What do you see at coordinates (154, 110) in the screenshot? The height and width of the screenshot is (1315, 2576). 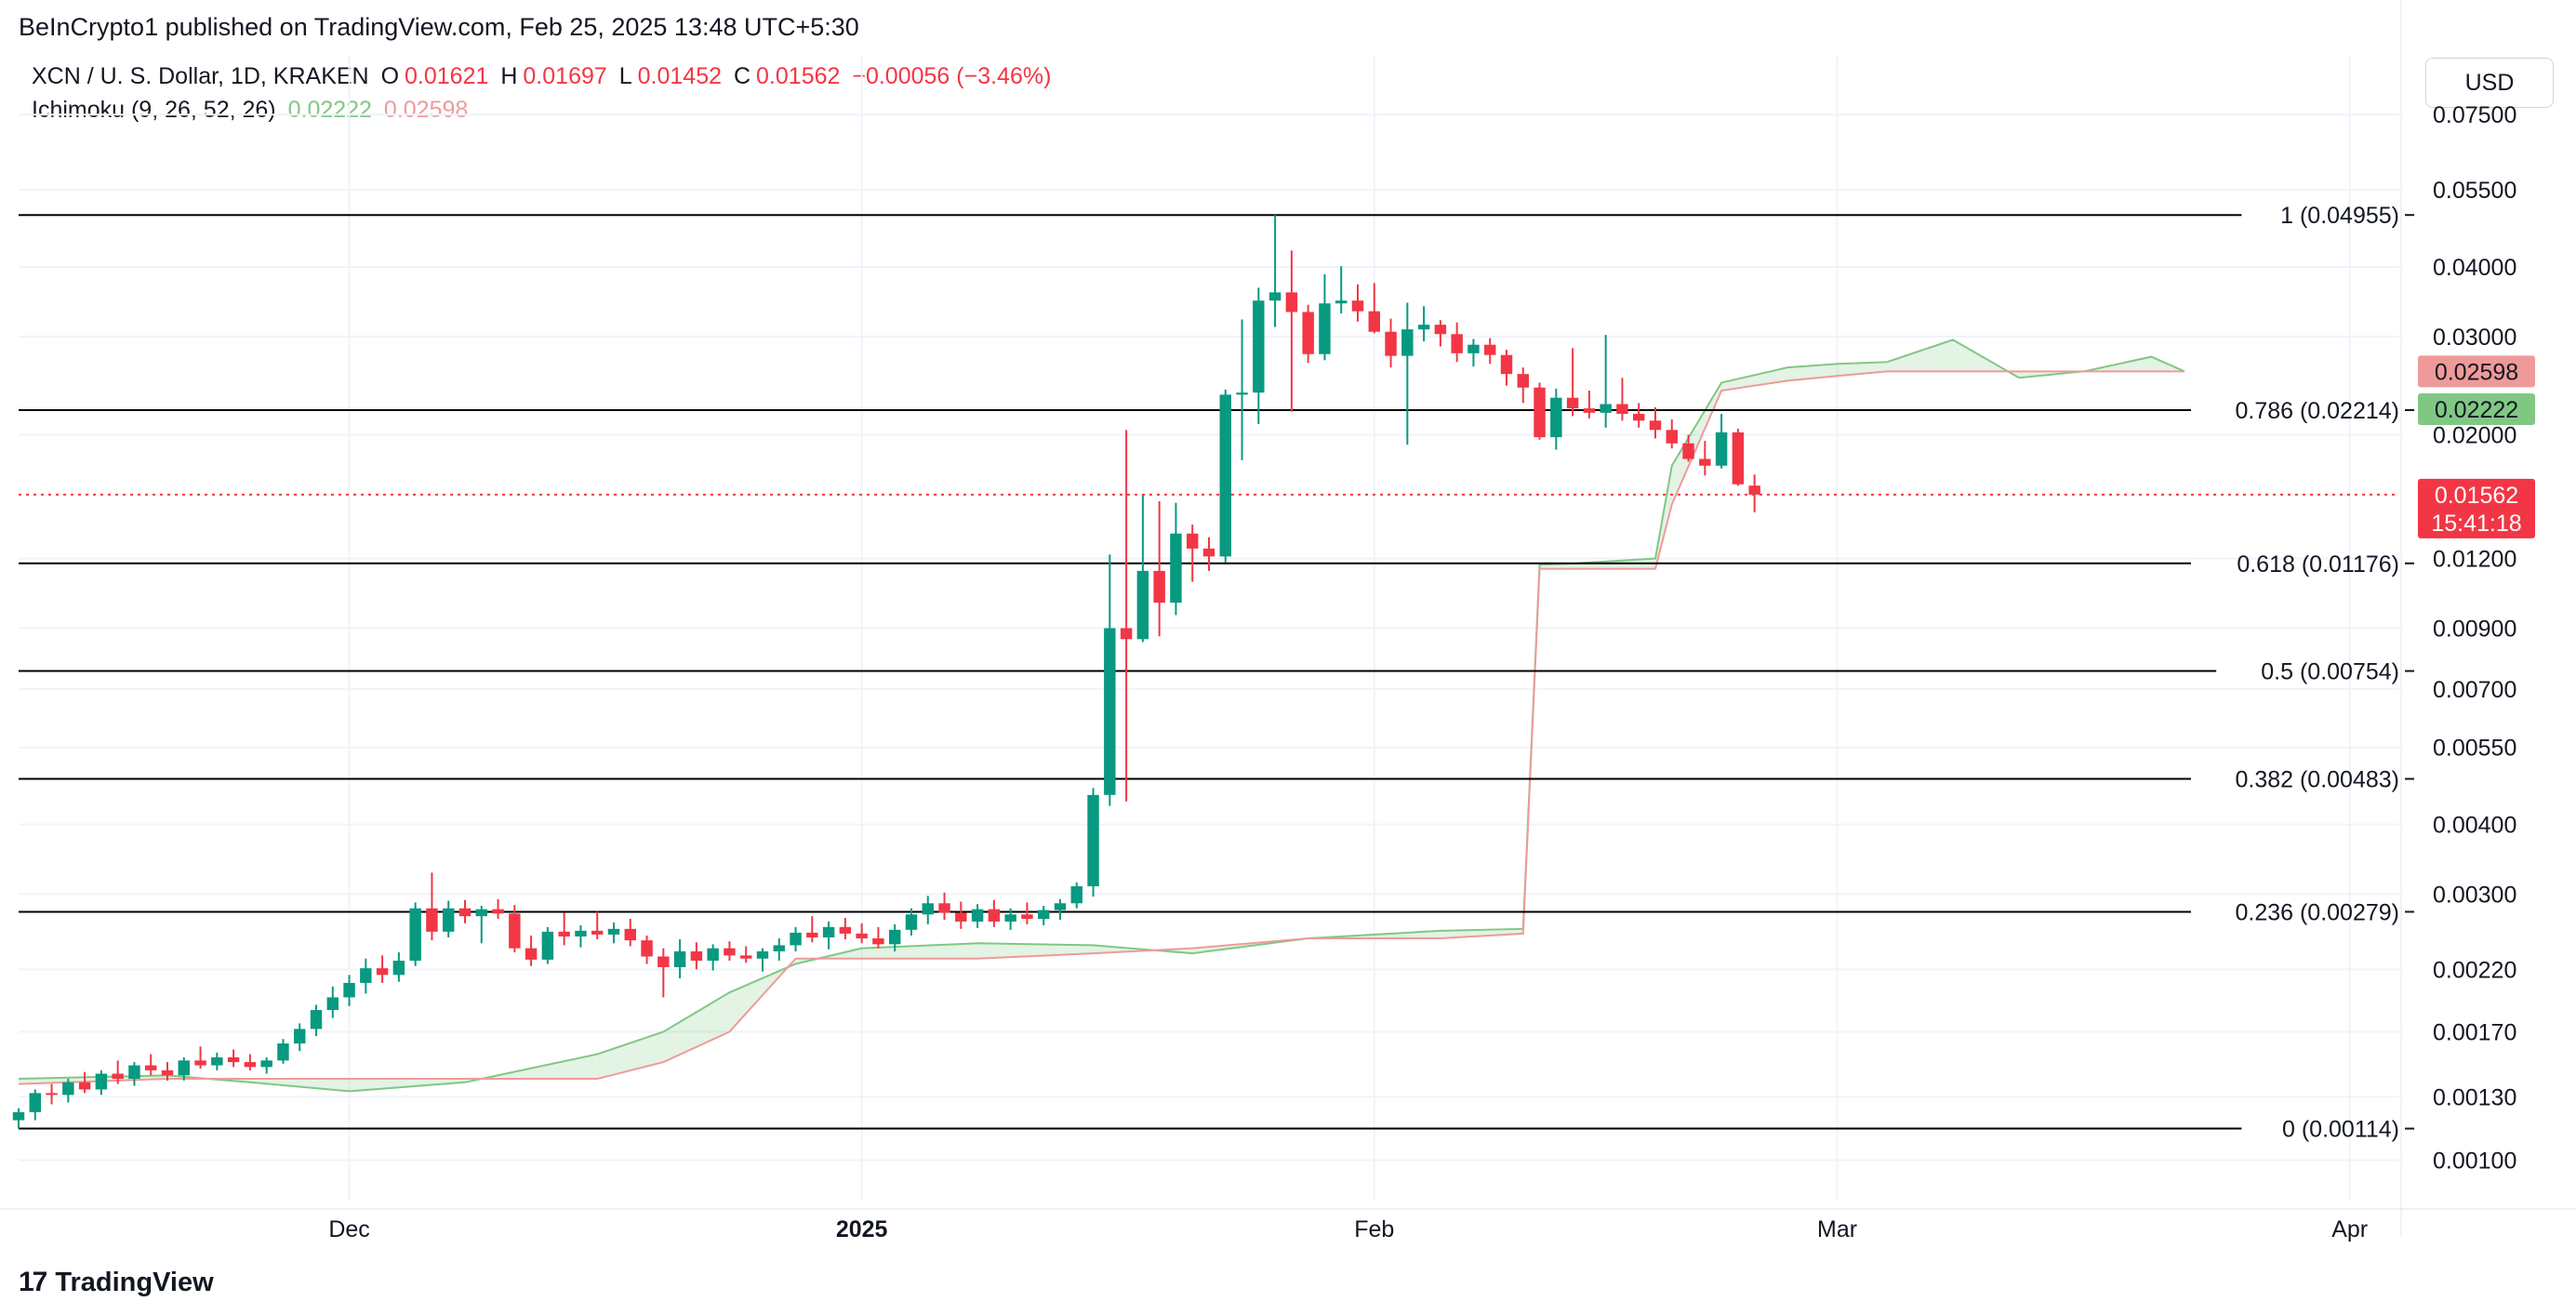 I see `indicator-name: Ichimoku (9, 26, 52, 26)` at bounding box center [154, 110].